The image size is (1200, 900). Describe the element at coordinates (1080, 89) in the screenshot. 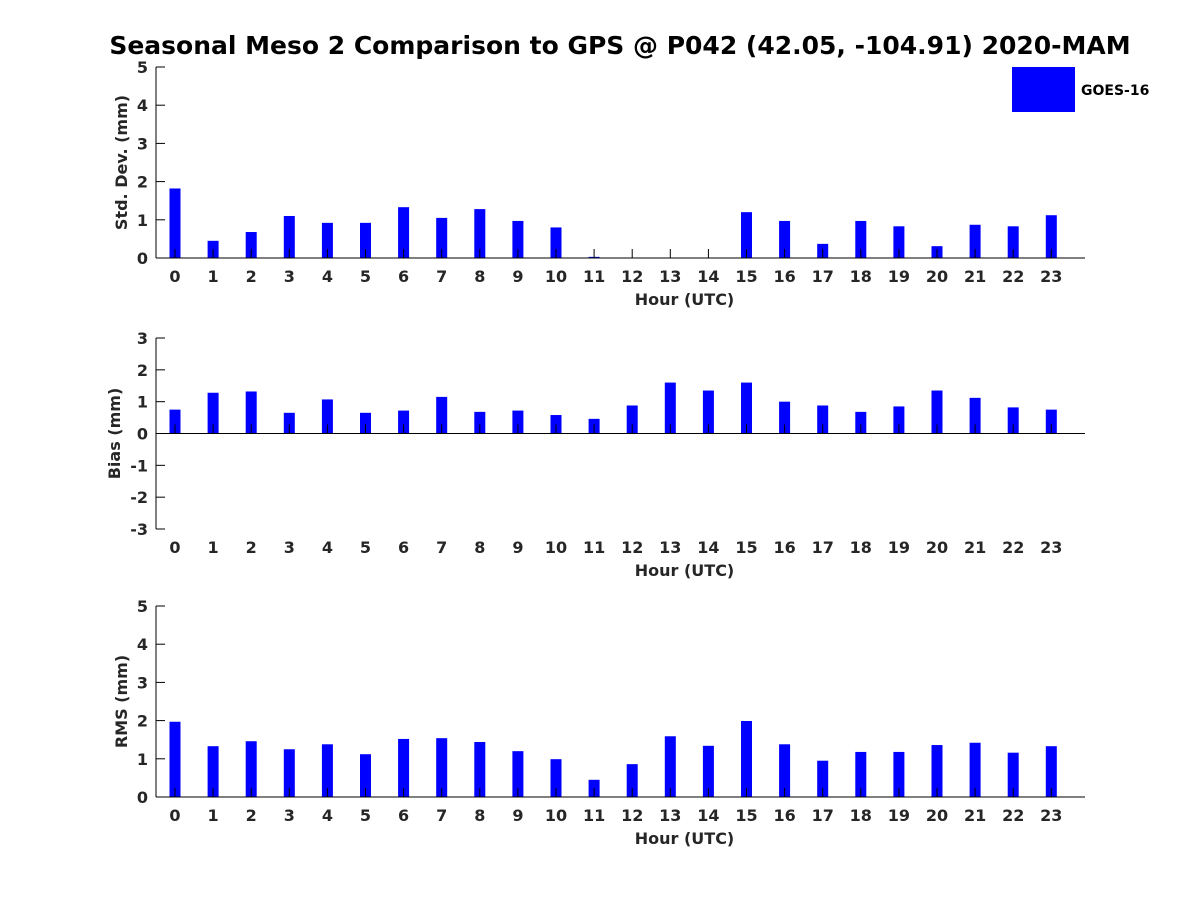

I see `legend: GOES-16` at that location.